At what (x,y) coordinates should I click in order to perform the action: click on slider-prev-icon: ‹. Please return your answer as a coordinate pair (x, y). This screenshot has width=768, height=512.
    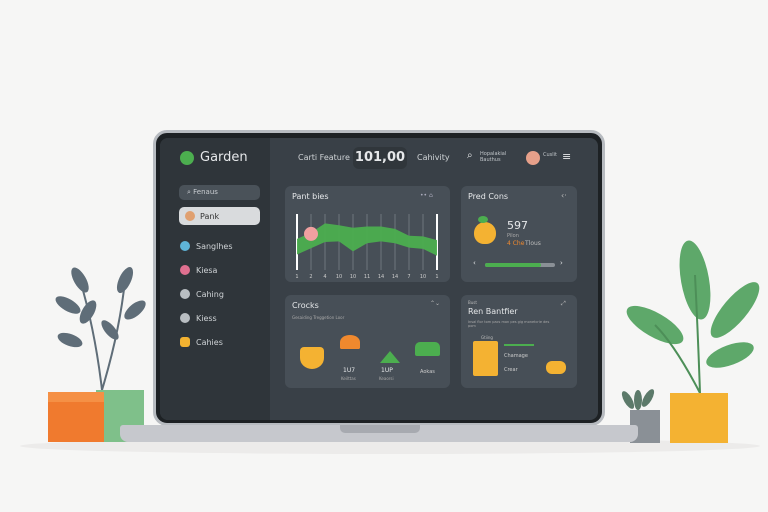
    Looking at the image, I should click on (474, 263).